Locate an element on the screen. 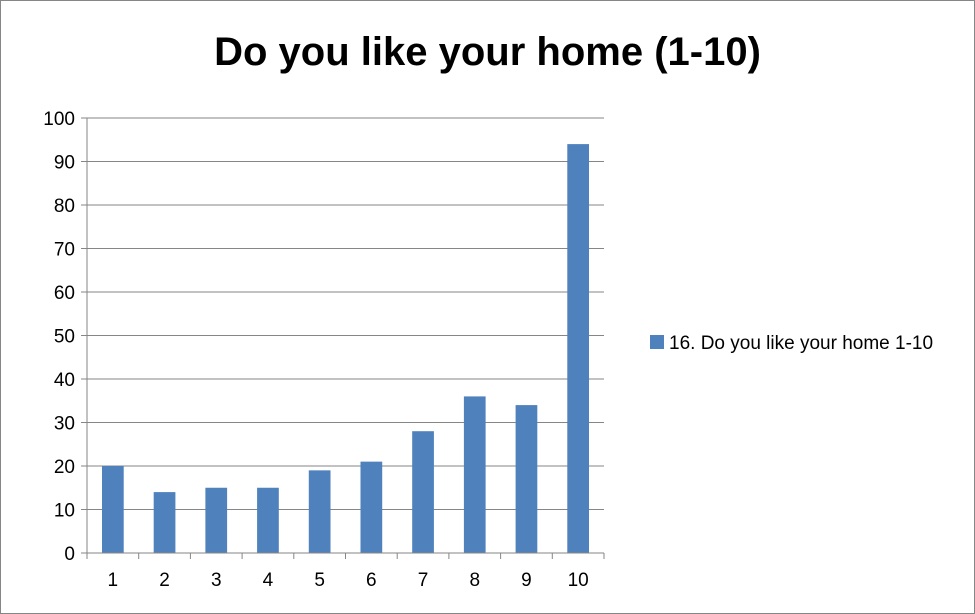  x-tick-label: 1 is located at coordinates (113, 580).